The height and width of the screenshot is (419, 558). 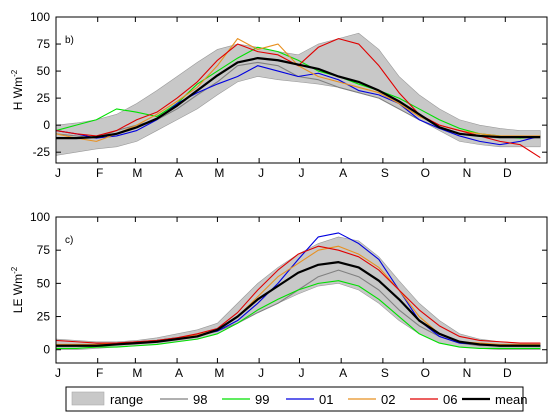 What do you see at coordinates (326, 399) in the screenshot?
I see `legend-label-01: 01` at bounding box center [326, 399].